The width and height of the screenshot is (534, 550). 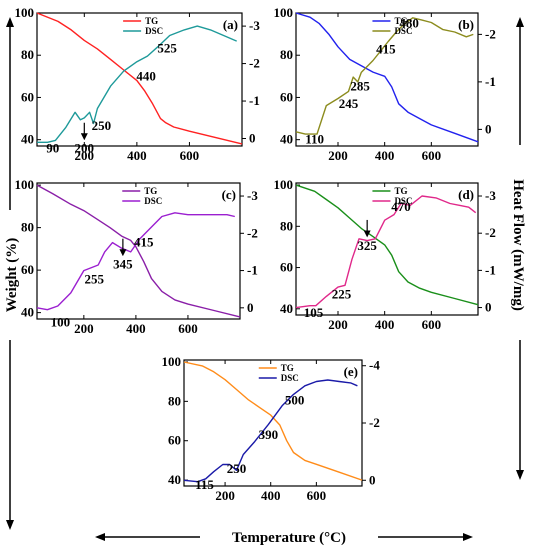 I want to click on annotation-label: 225, so click(x=342, y=293).